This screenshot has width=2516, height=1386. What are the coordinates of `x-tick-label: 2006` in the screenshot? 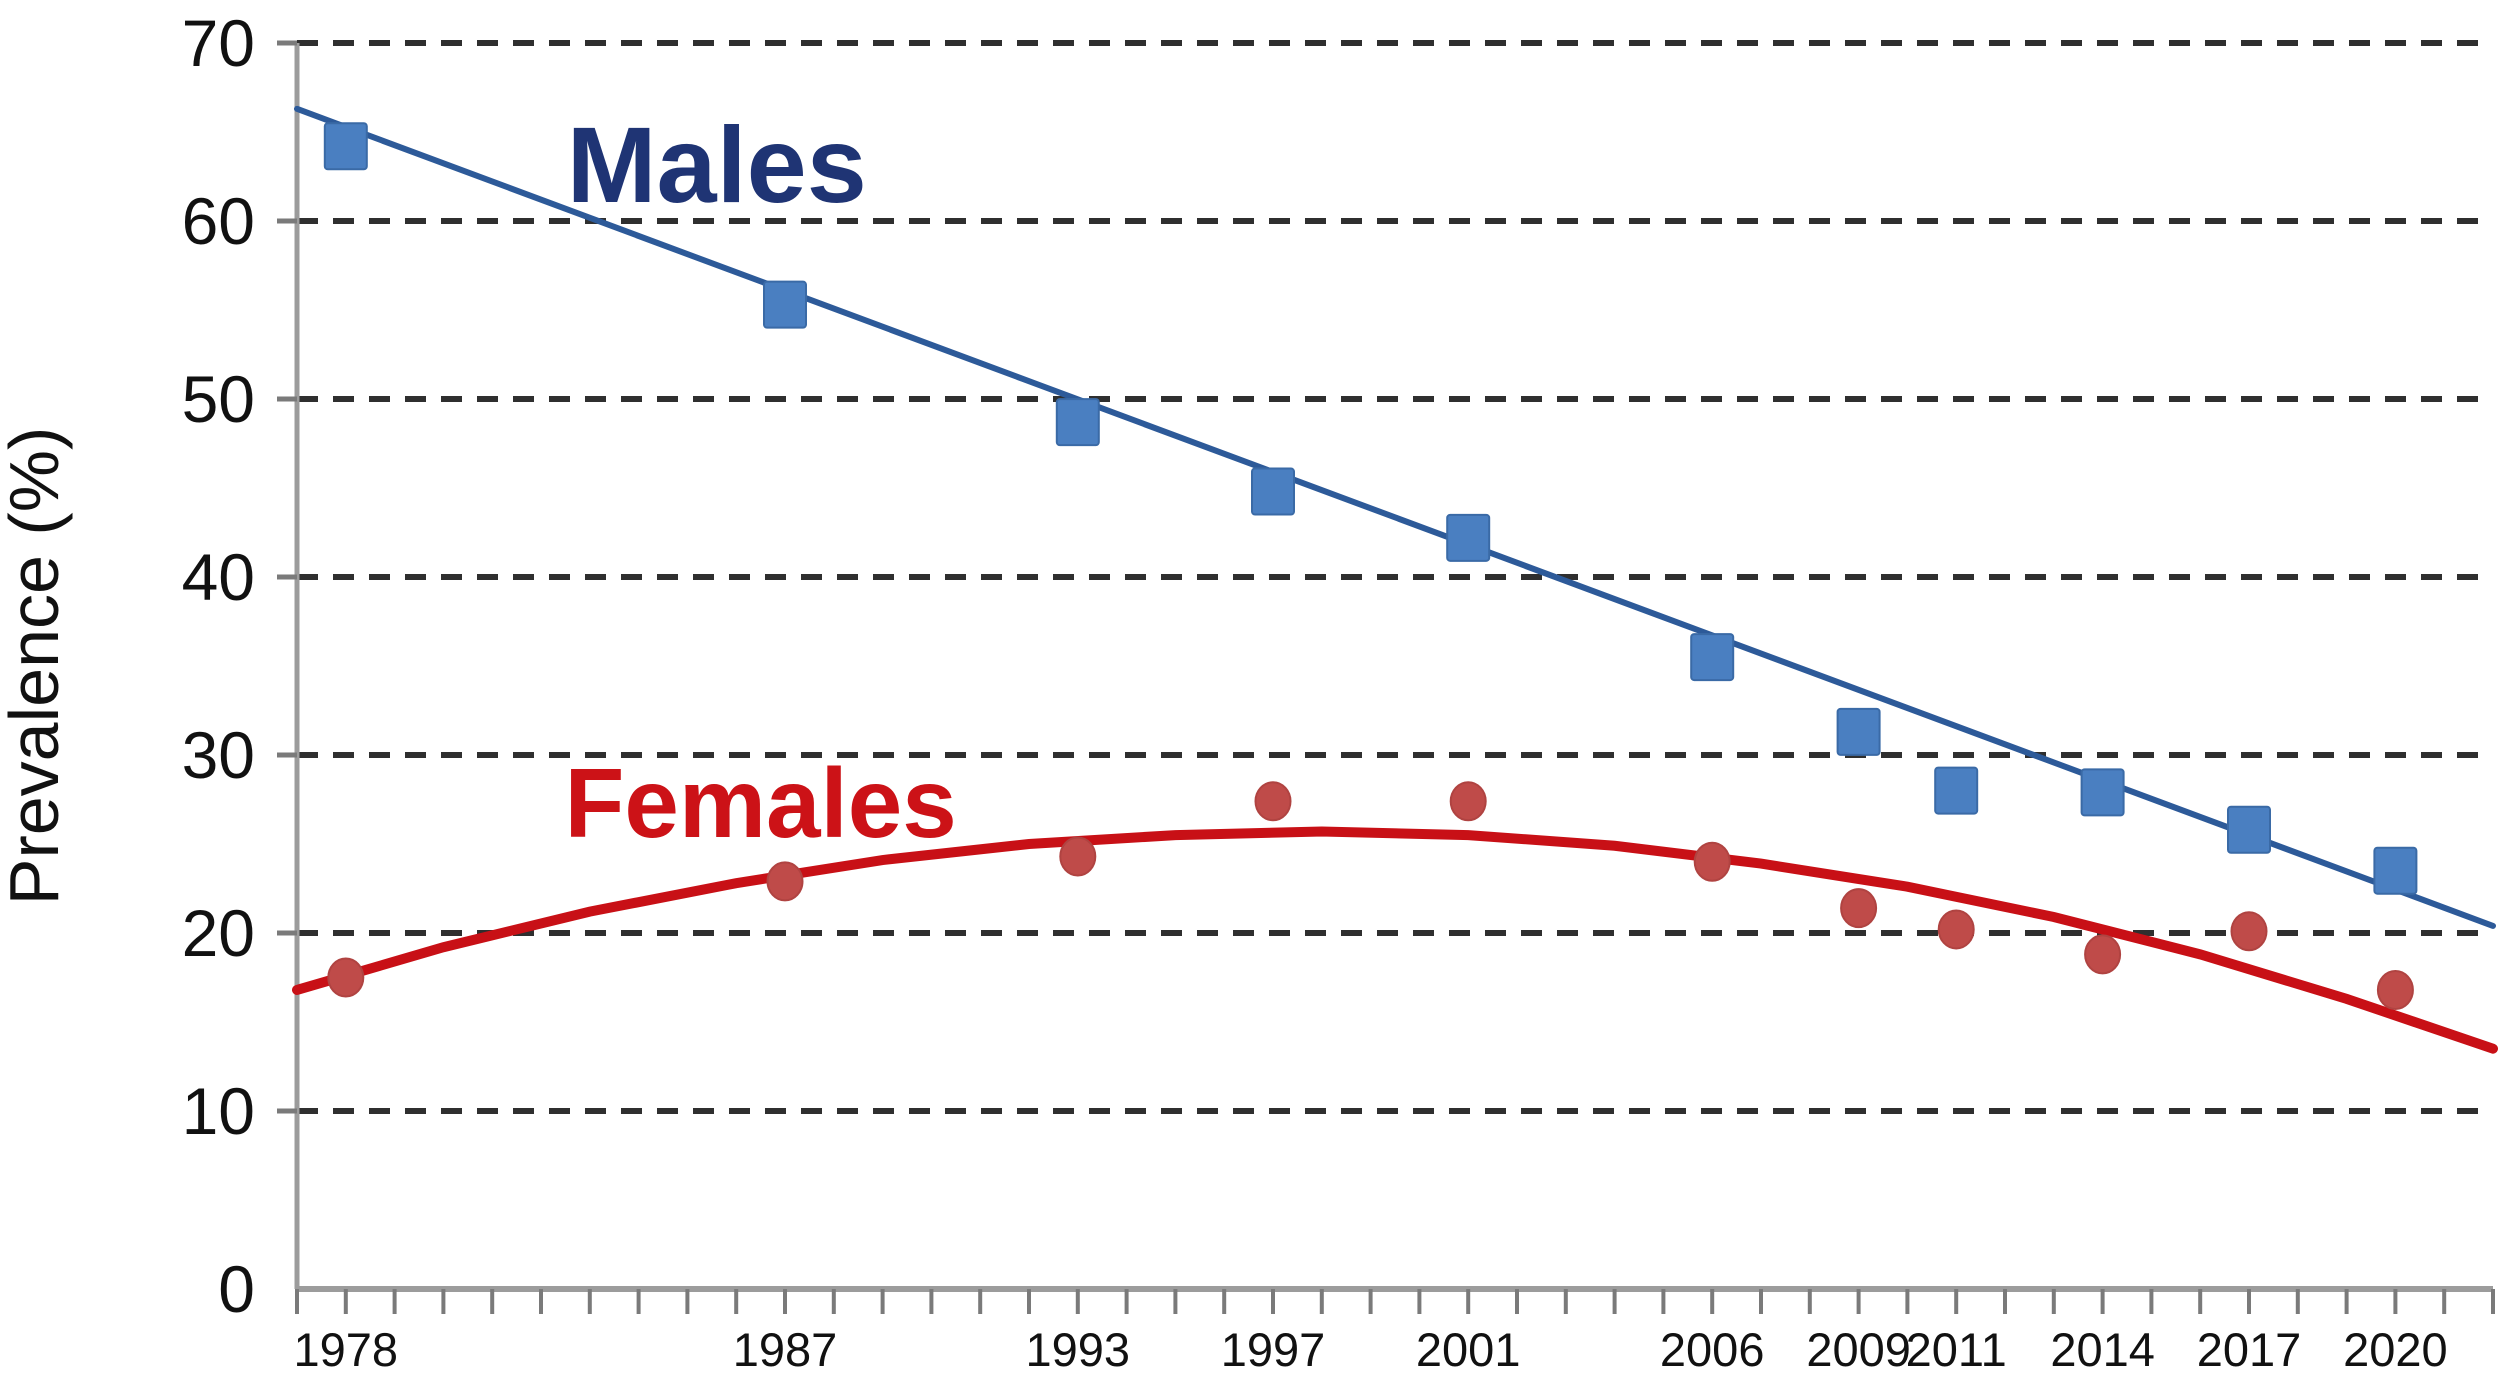 It's located at (1712, 1349).